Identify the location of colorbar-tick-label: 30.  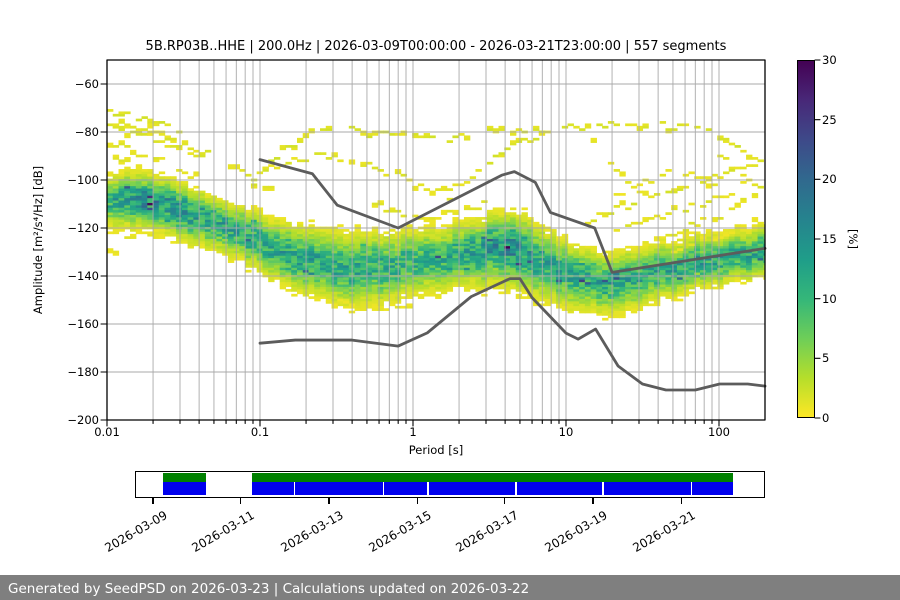
(829, 60).